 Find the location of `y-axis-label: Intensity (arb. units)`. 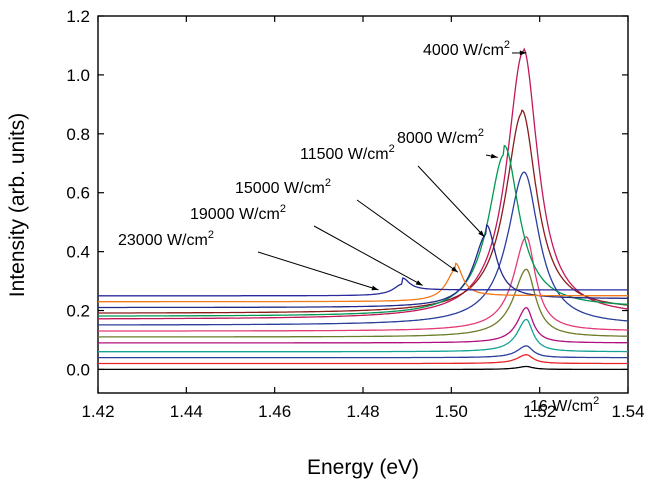

y-axis-label: Intensity (arb. units) is located at coordinates (17, 205).